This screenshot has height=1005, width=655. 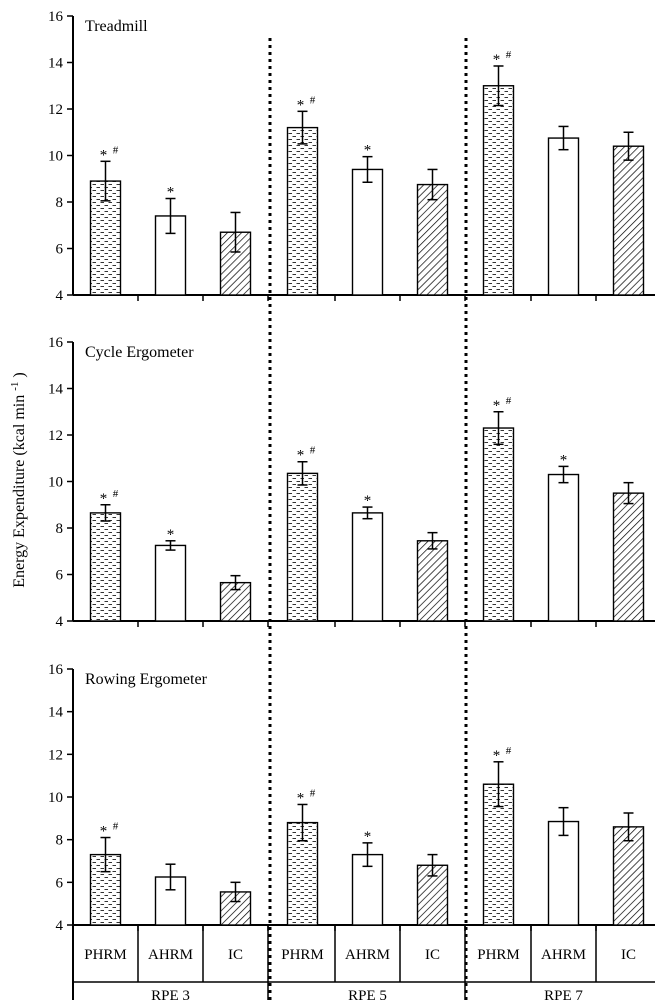 What do you see at coordinates (563, 873) in the screenshot?
I see `bar-2-2-ahrm` at bounding box center [563, 873].